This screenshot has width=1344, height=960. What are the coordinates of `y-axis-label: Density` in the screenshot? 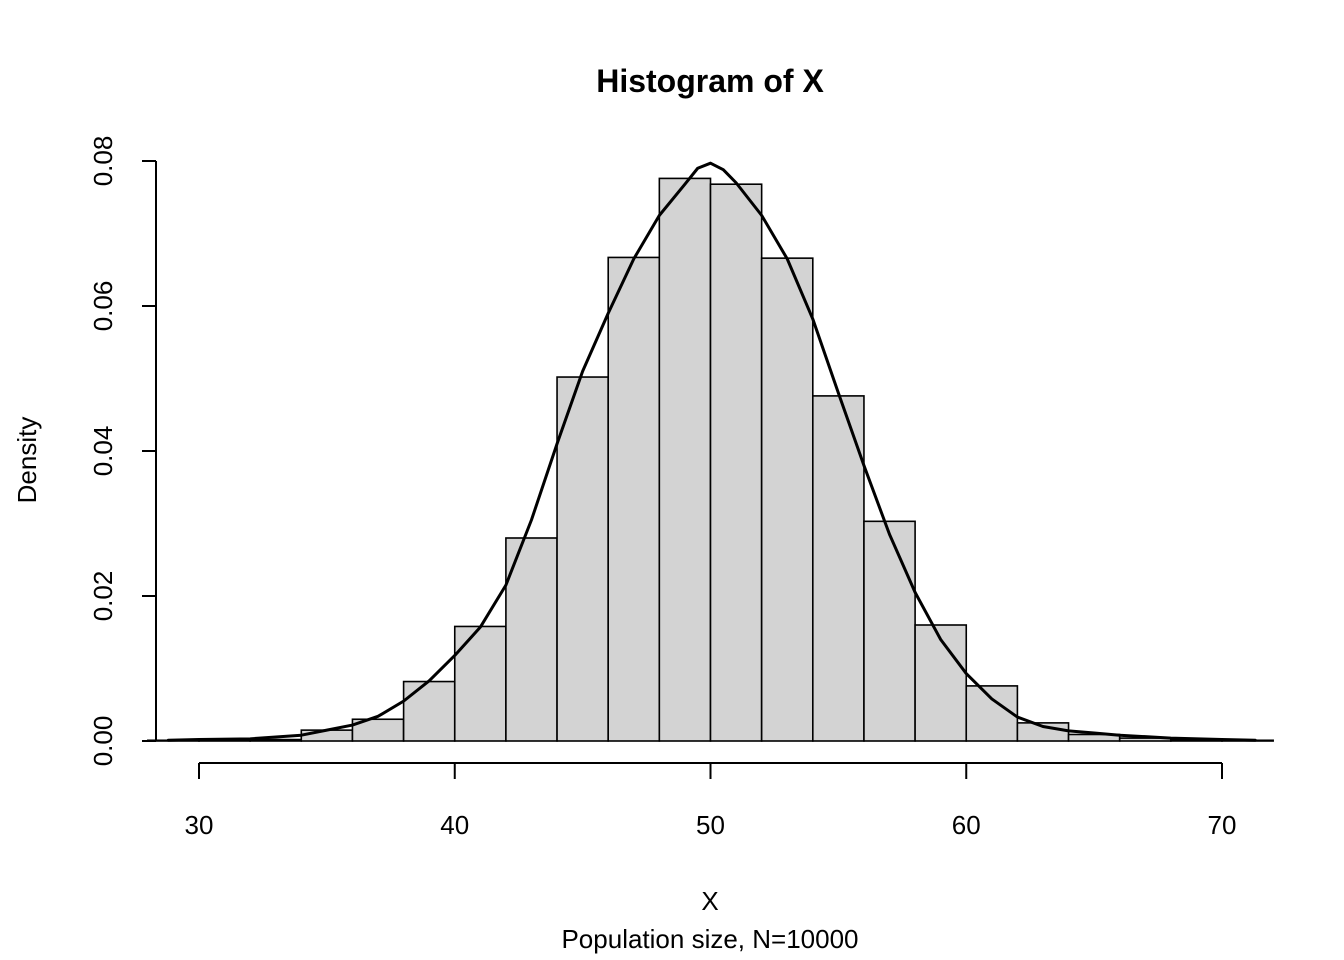 It's located at (27, 460).